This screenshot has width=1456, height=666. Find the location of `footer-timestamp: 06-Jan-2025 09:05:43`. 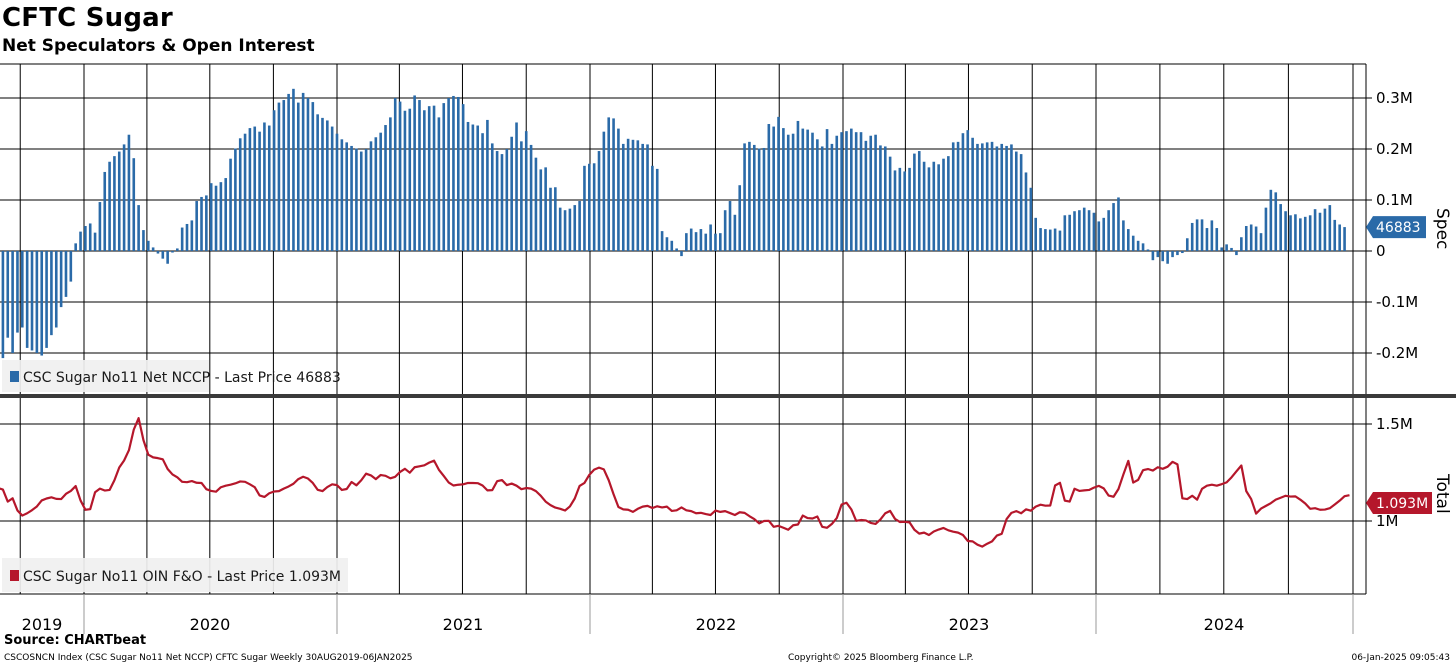

footer-timestamp: 06-Jan-2025 09:05:43 is located at coordinates (1400, 658).